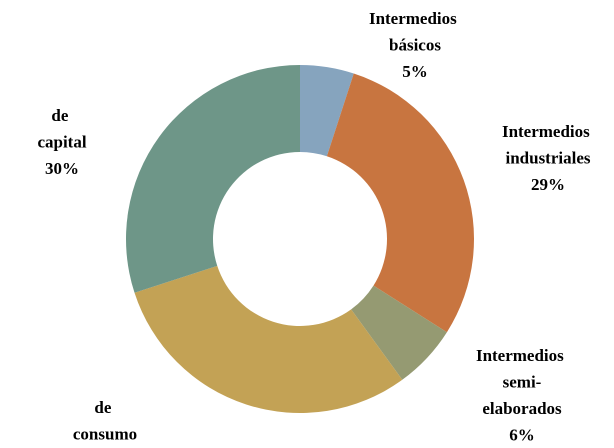 Image resolution: width=614 pixels, height=448 pixels. What do you see at coordinates (61, 129) in the screenshot?
I see `slice-label: de capital` at bounding box center [61, 129].